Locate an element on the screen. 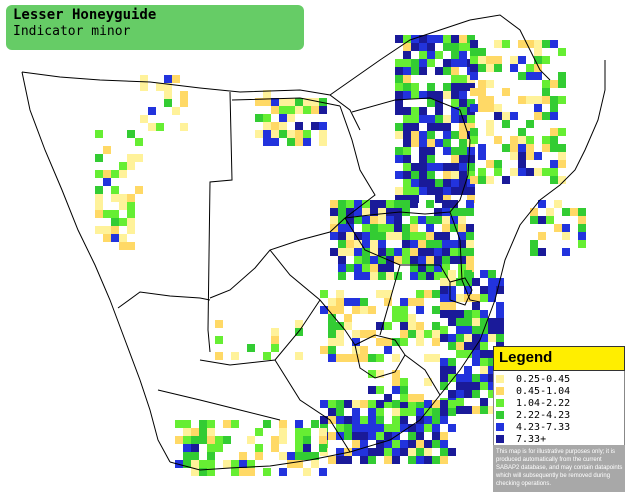 The width and height of the screenshot is (627, 494). legend-label: 1.04-2.22 is located at coordinates (543, 403).